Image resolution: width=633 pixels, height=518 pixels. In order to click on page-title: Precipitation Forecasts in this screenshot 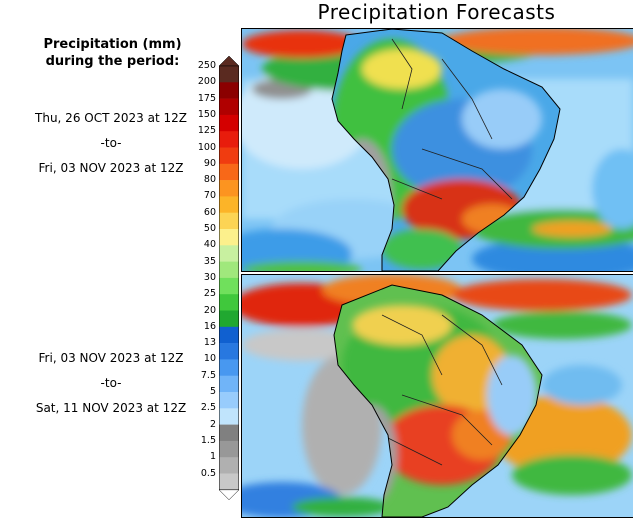, I will do `click(436, 12)`.